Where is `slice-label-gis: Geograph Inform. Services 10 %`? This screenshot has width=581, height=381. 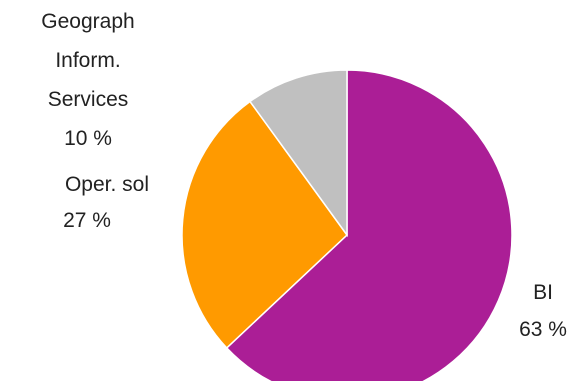 slice-label-gis: Geograph Inform. Services 10 % is located at coordinates (87, 80).